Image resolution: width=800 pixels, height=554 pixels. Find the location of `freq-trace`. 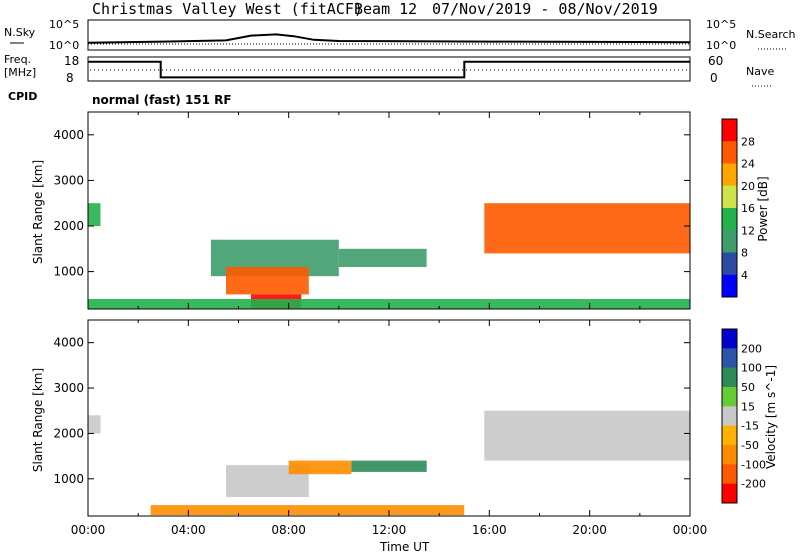

freq-trace is located at coordinates (389, 69).